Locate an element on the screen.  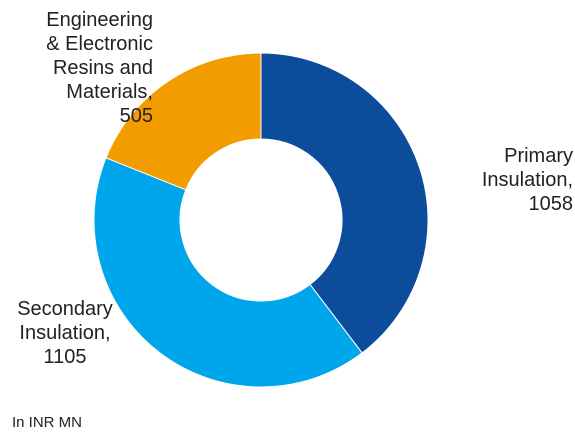
slice-value-label: 1105 is located at coordinates (65, 357).